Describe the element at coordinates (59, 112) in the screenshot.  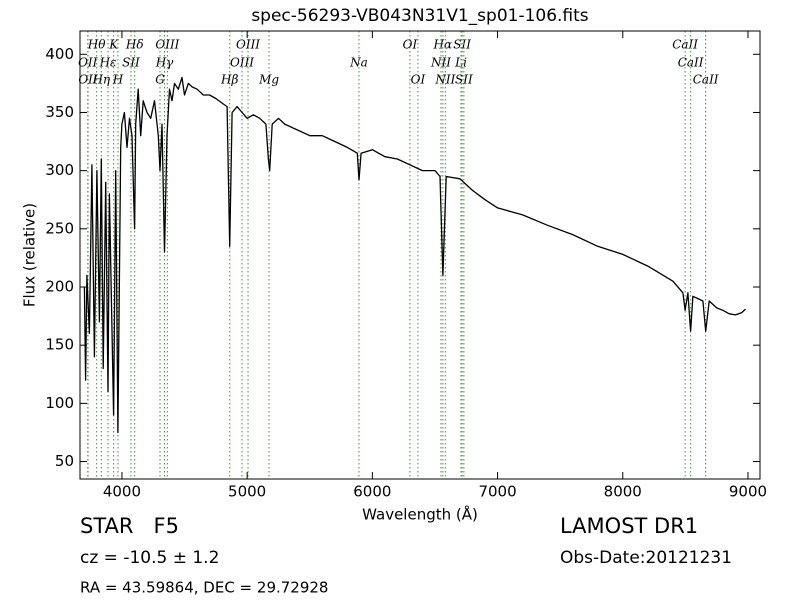
I see `y-tick-label: 350` at that location.